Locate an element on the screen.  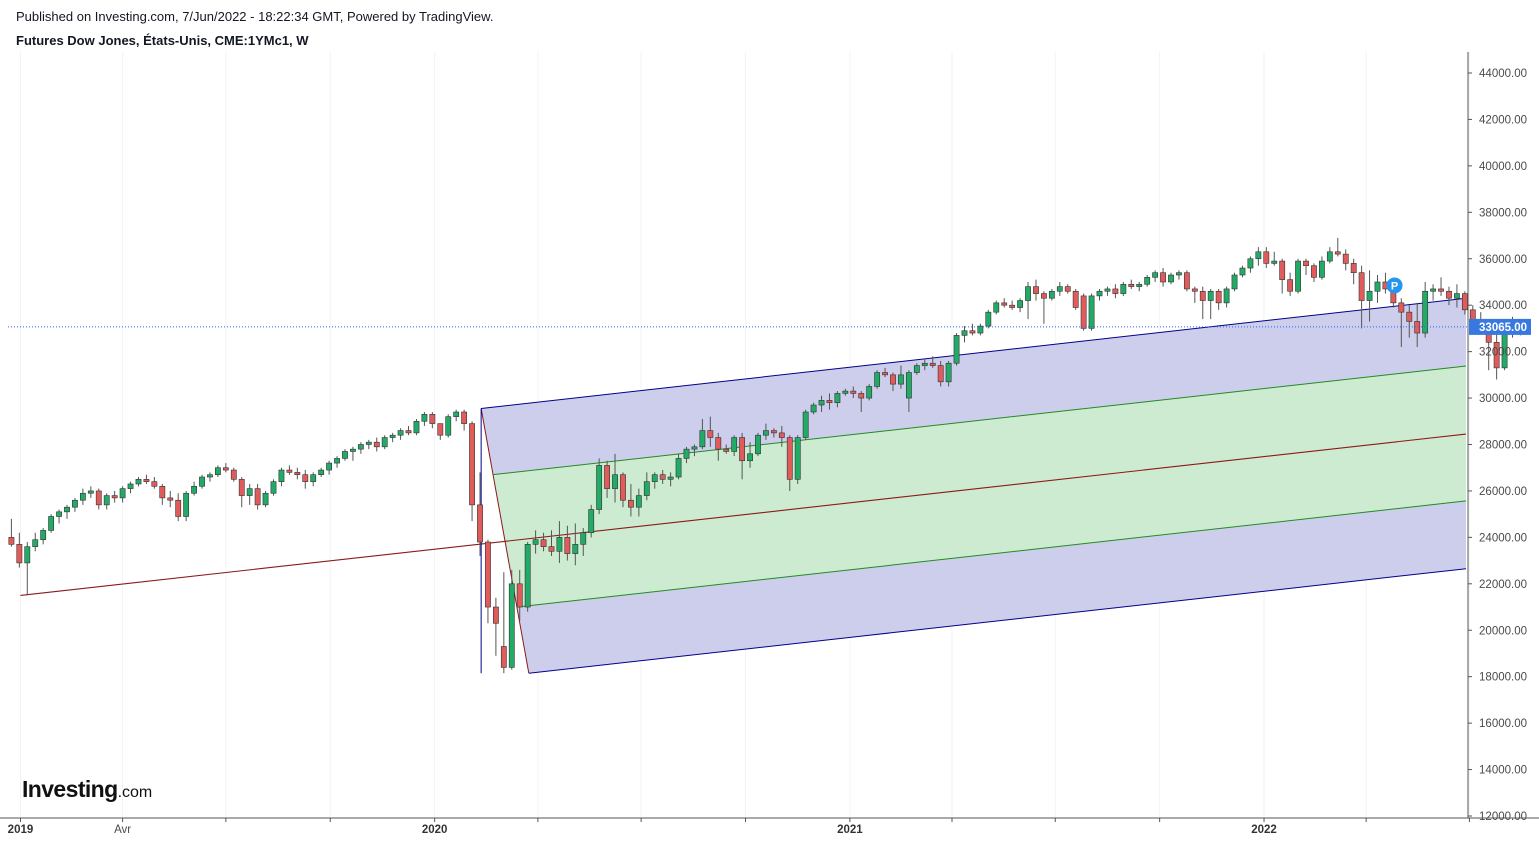
logo-domain-text: .com is located at coordinates (135, 792).